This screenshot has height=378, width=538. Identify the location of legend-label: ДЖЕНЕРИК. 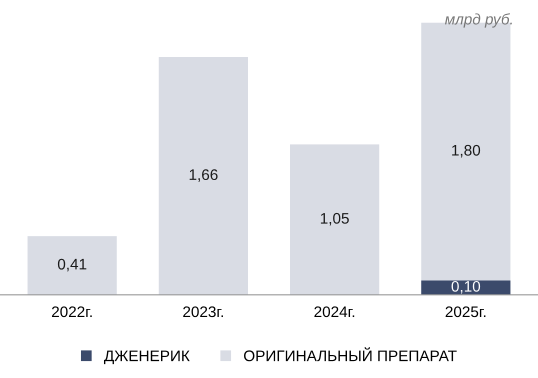
(147, 357).